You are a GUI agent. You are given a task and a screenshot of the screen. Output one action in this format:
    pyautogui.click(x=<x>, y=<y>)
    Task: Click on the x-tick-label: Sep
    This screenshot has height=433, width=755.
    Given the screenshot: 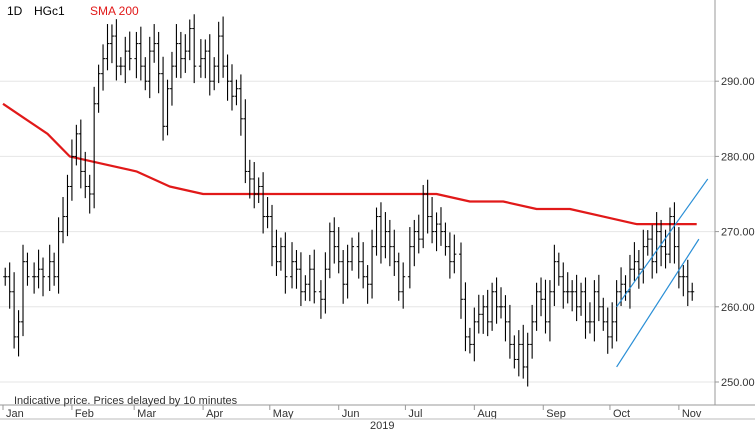 What is the action you would take?
    pyautogui.click(x=556, y=414)
    